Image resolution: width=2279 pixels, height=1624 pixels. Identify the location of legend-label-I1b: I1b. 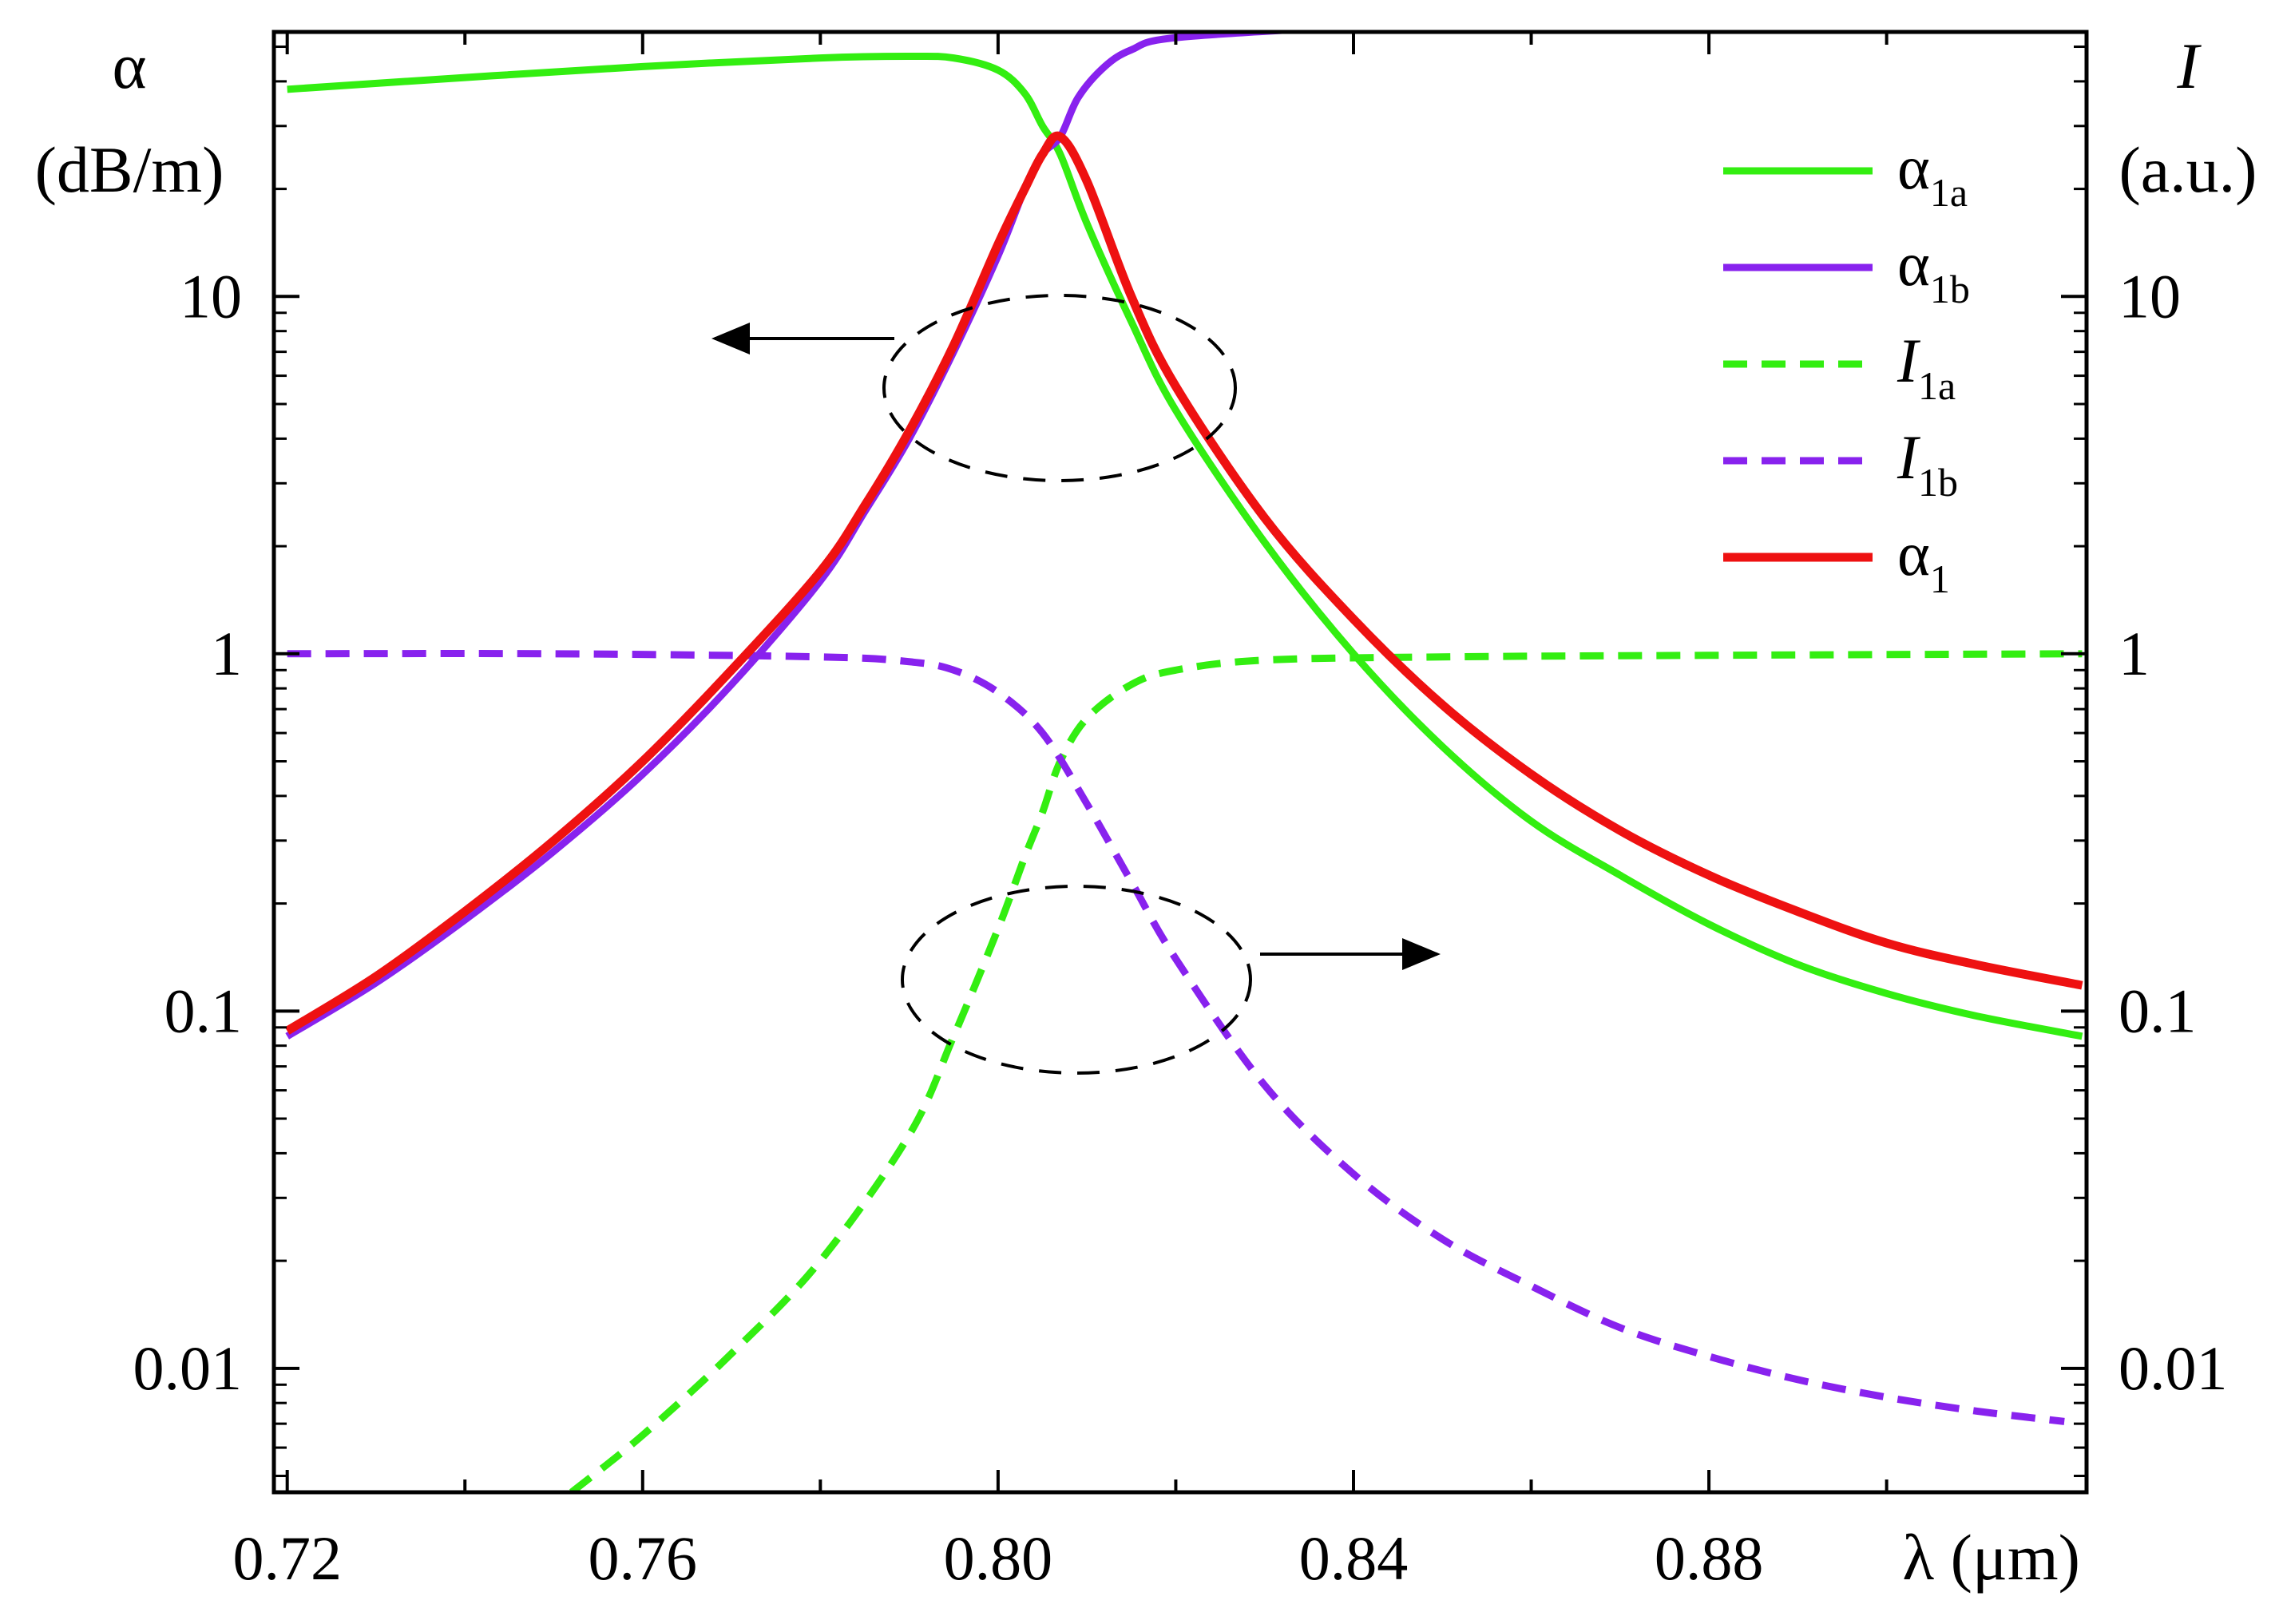
(1927, 463).